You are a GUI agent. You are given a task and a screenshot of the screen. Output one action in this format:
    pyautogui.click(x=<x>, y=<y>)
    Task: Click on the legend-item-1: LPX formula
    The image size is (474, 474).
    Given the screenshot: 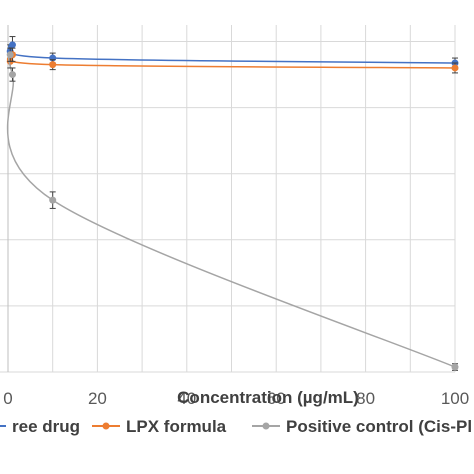 What is the action you would take?
    pyautogui.click(x=159, y=426)
    